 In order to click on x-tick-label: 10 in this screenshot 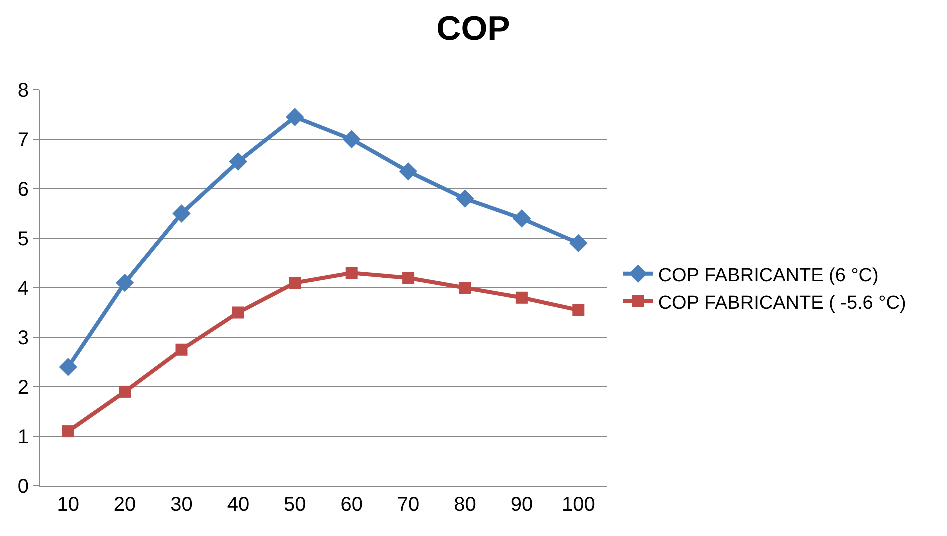, I will do `click(68, 505)`.